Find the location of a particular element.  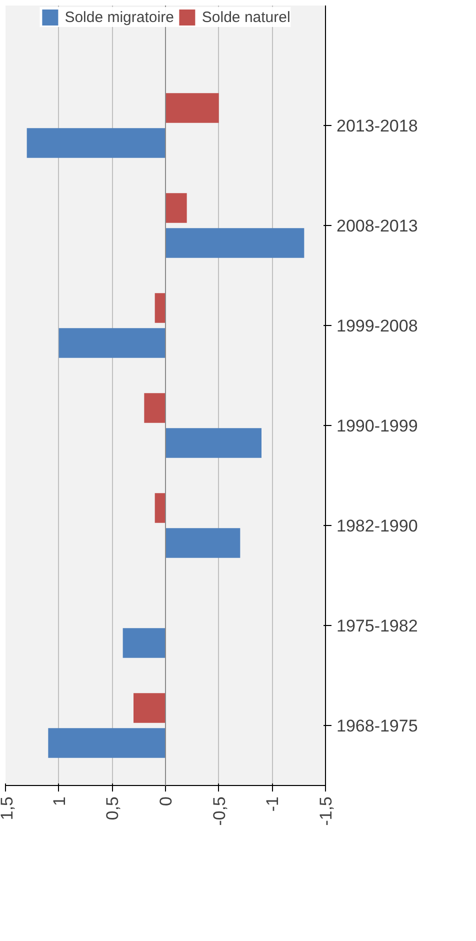

y-tick-label: 2008-2013 is located at coordinates (377, 226).